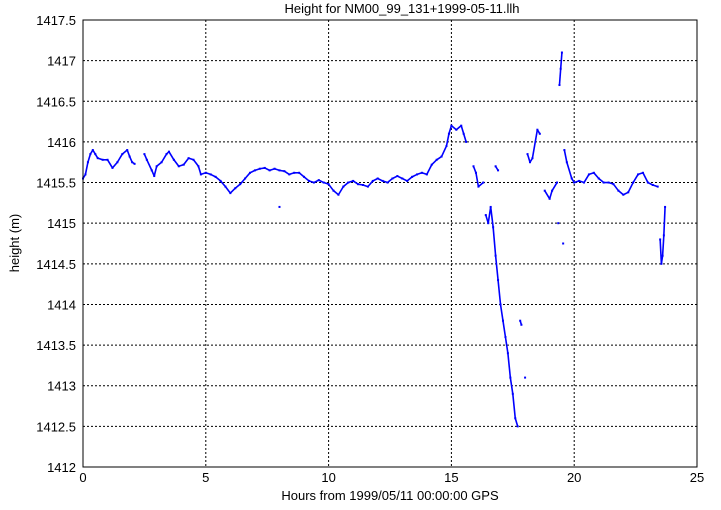  Describe the element at coordinates (56, 345) in the screenshot. I see `y-tick-label: 1413.5` at that location.